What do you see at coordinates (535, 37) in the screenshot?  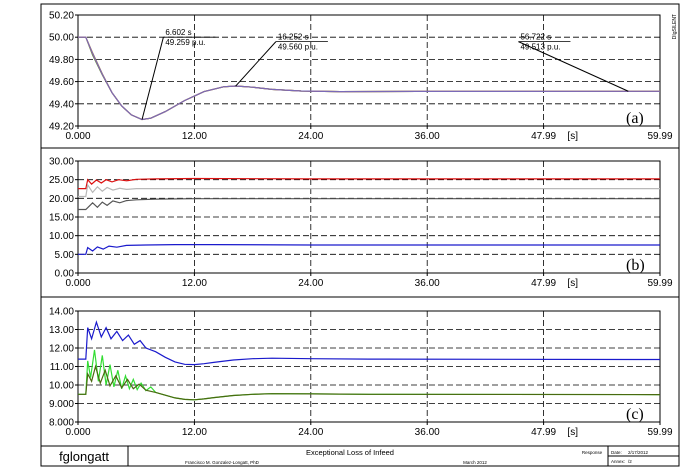 I see `annotation-time: 56.722 s` at bounding box center [535, 37].